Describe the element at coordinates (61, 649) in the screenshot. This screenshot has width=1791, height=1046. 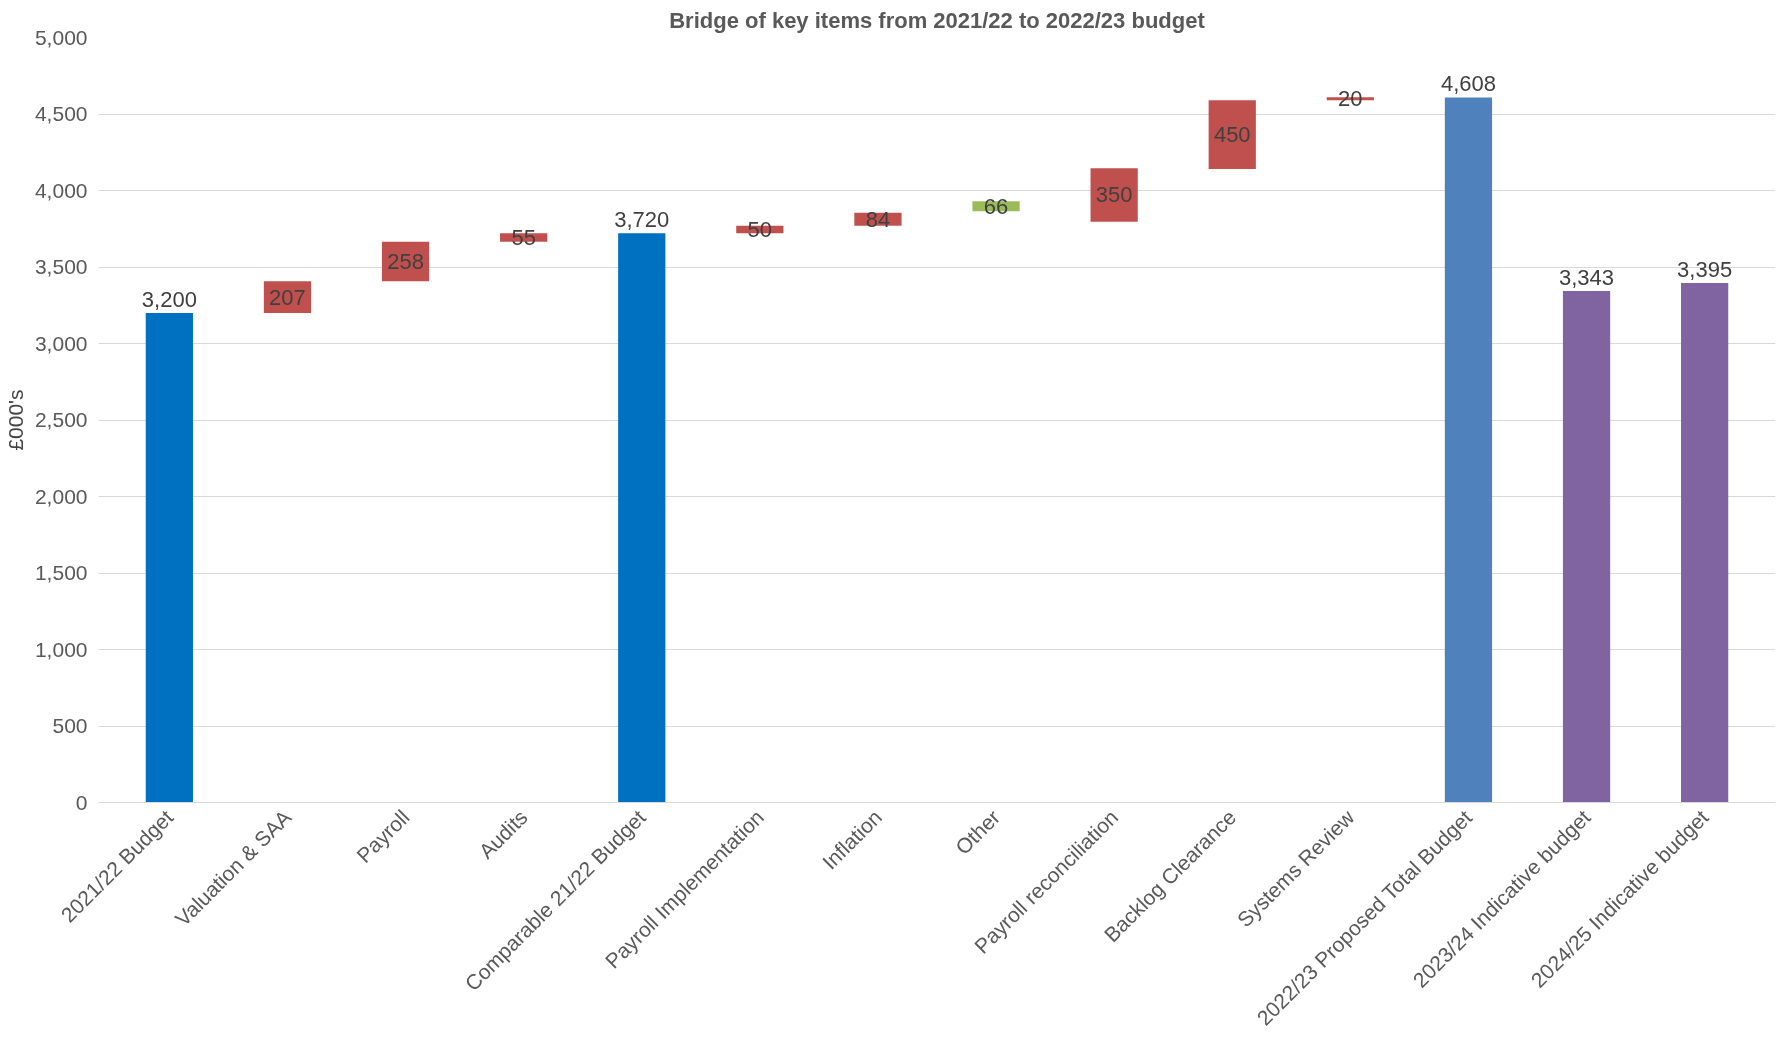
I see `y-tick-label: 1,000` at that location.